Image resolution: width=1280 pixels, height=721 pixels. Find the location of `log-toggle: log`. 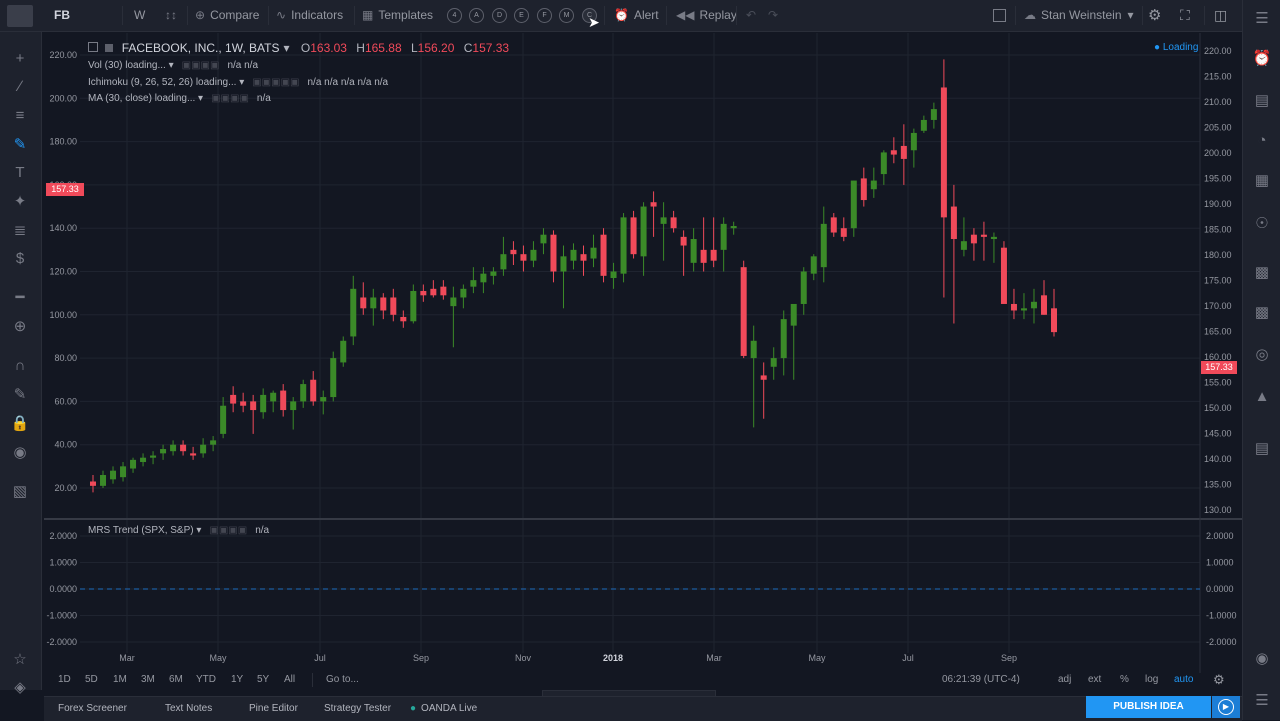

log-toggle: log is located at coordinates (1151, 680).